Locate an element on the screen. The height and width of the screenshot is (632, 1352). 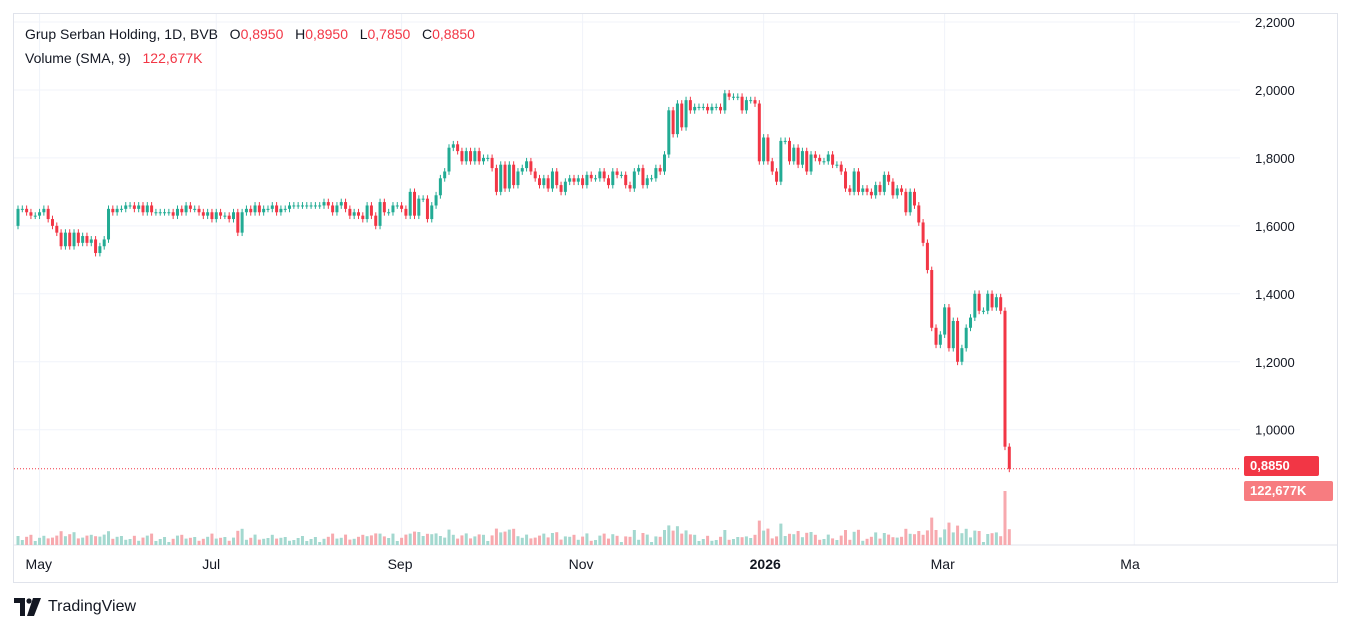
y-tick-label: 2,0000 is located at coordinates (1275, 90).